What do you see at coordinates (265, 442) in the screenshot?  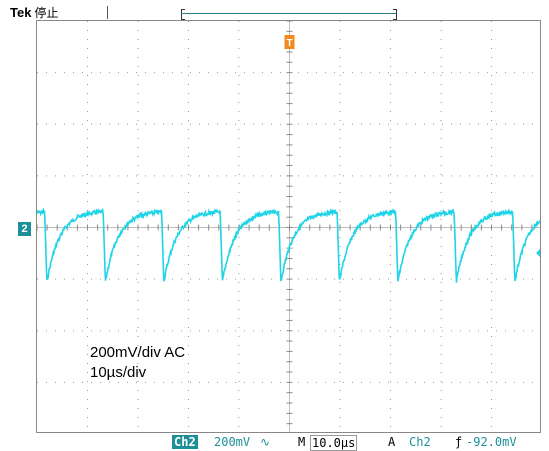 I see `coupling-icon: ∿` at bounding box center [265, 442].